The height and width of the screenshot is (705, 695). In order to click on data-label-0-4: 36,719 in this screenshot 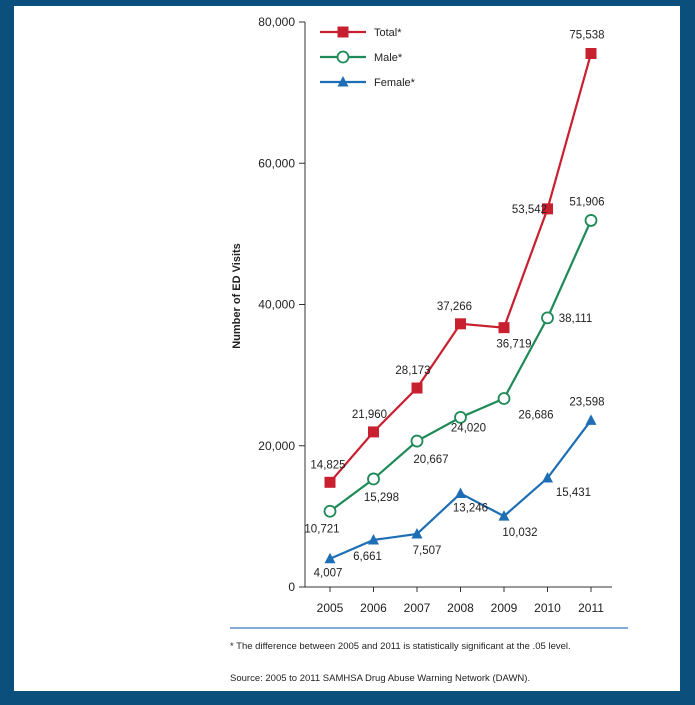, I will do `click(513, 345)`.